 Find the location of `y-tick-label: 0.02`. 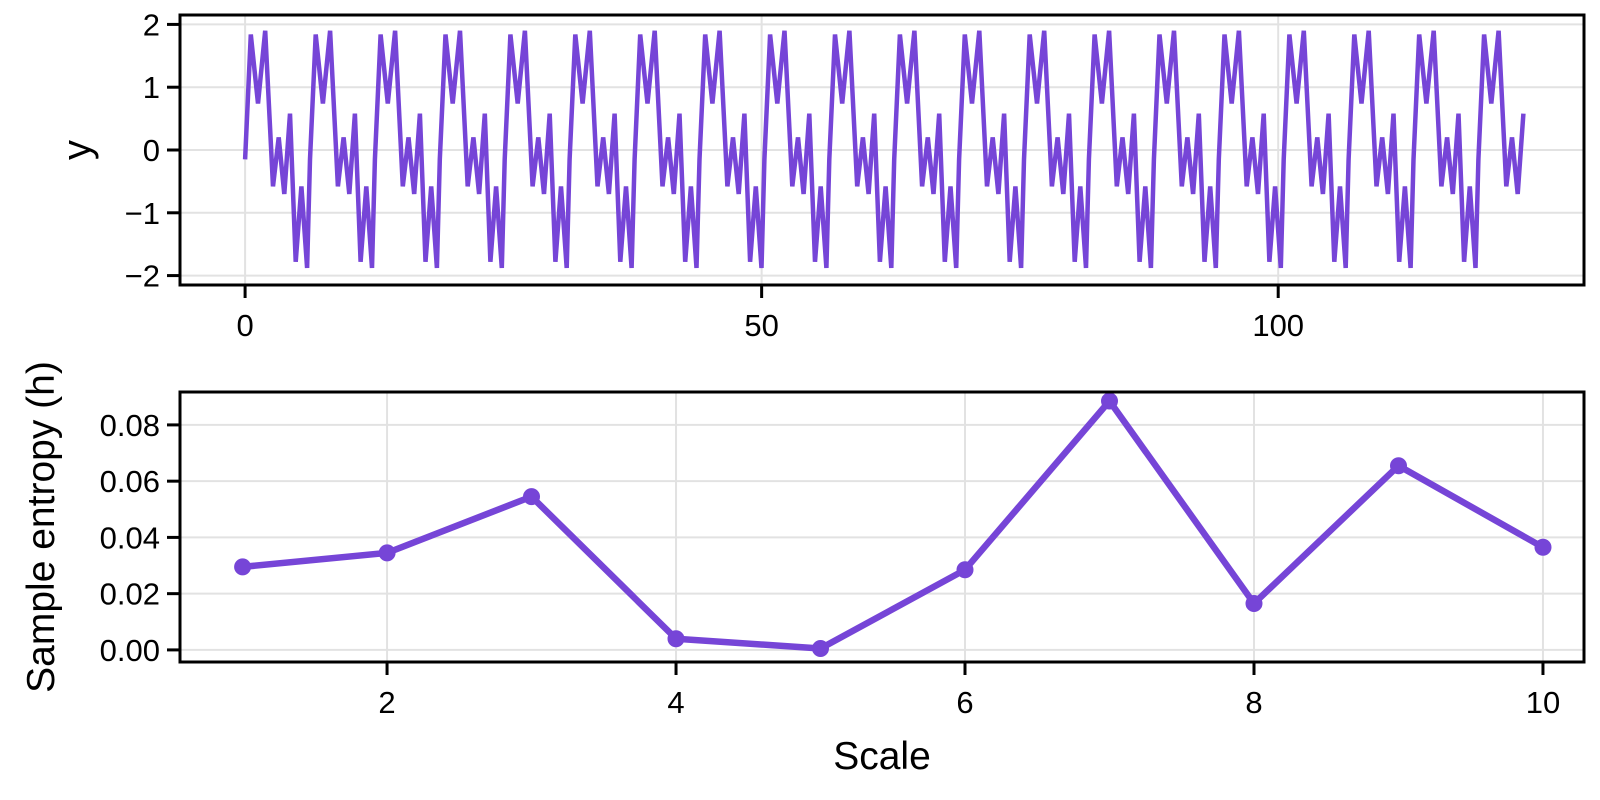

y-tick-label: 0.02 is located at coordinates (130, 594).